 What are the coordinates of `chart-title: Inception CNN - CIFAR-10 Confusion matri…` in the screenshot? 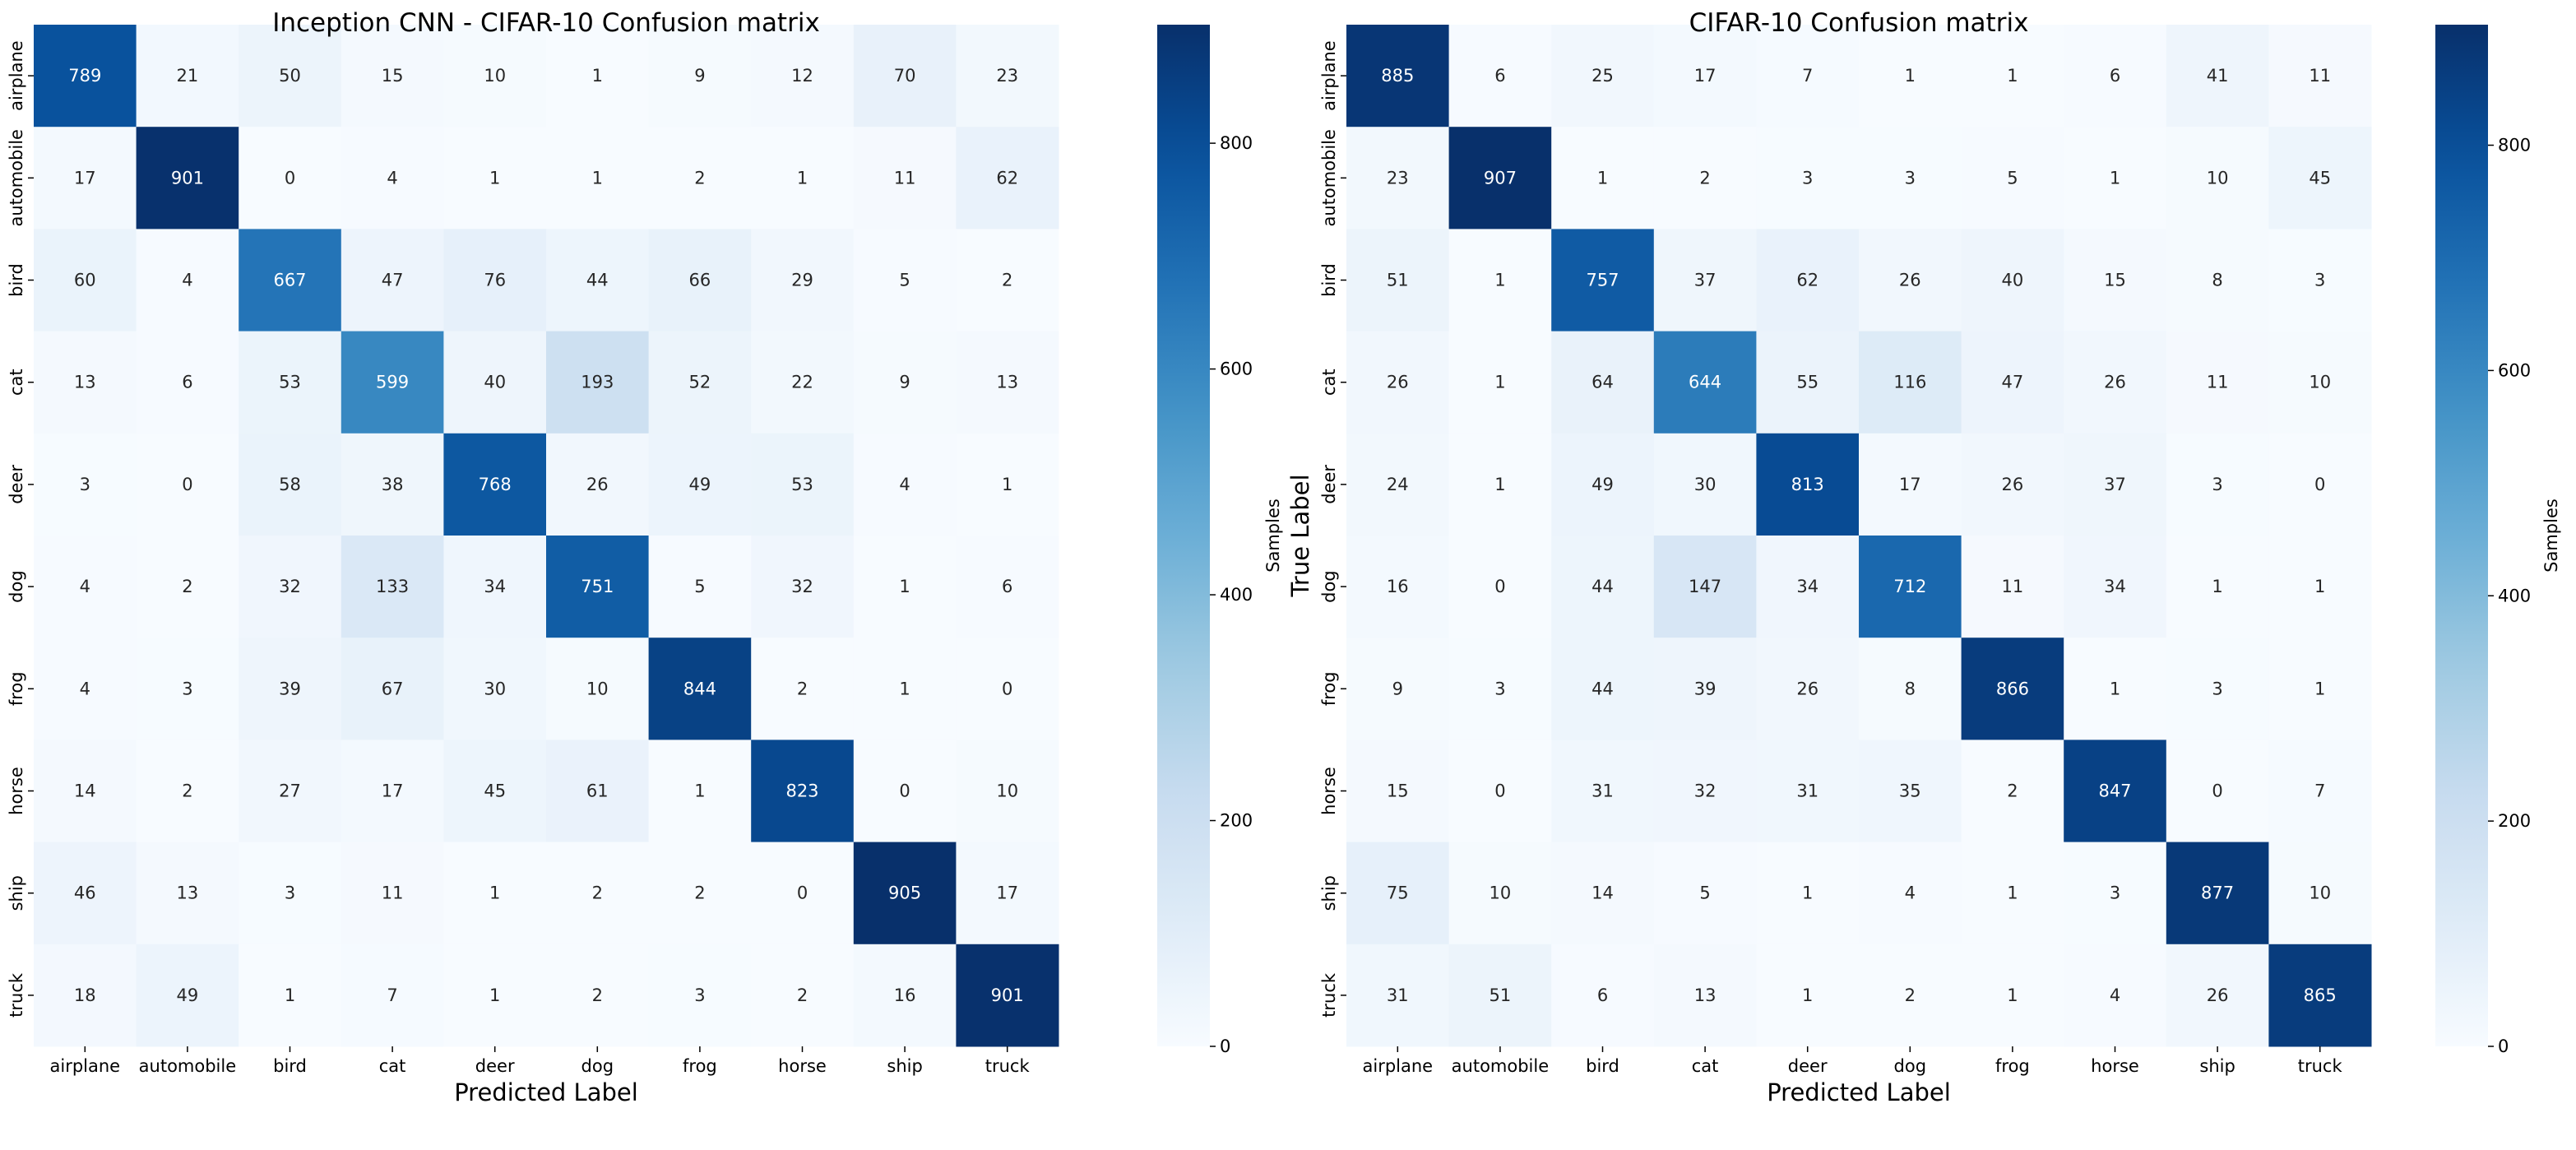 It's located at (546, 23).